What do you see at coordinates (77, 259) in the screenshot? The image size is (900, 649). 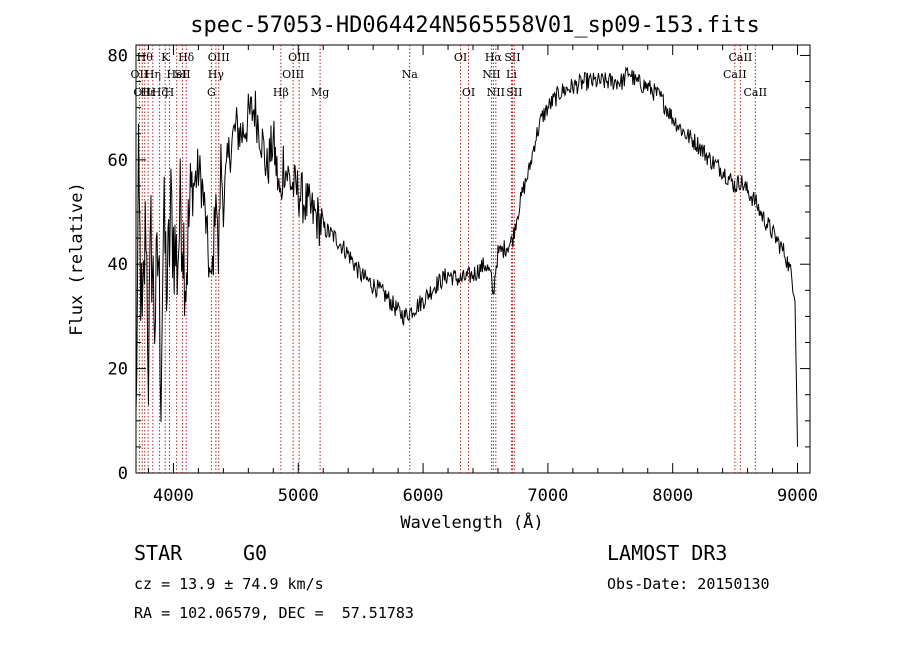 I see `y-axis-label: Flux (relative)` at bounding box center [77, 259].